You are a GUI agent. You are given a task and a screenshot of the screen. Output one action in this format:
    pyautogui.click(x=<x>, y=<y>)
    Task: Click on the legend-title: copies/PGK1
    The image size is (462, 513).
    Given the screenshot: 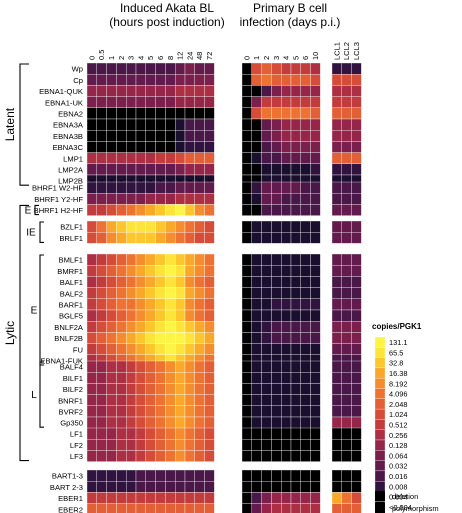 What is the action you would take?
    pyautogui.click(x=397, y=326)
    